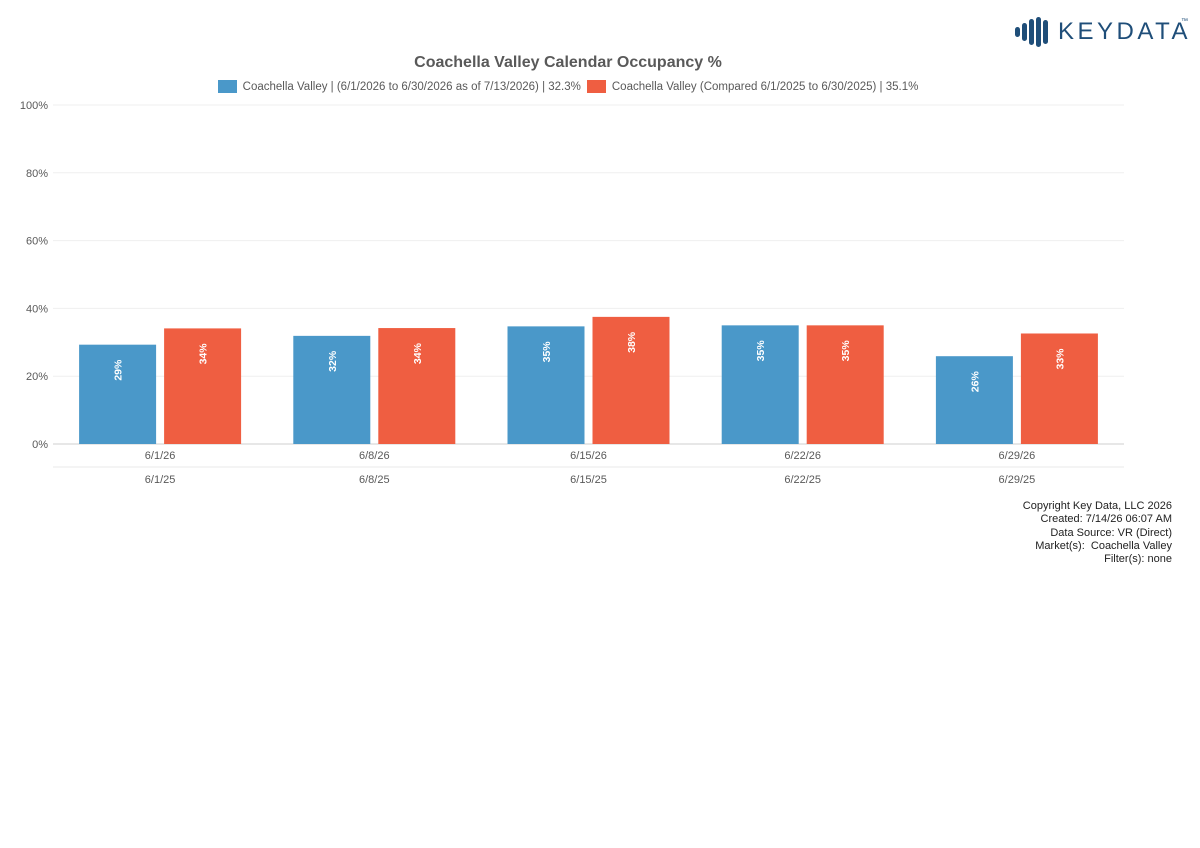  I want to click on y-tick-label: 20%, so click(37, 377).